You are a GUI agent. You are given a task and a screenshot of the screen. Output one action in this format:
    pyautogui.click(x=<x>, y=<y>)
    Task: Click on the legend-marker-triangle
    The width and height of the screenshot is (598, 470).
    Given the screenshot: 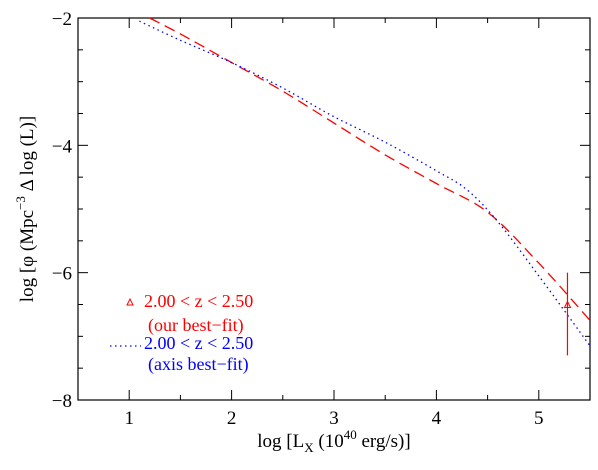 What is the action you would take?
    pyautogui.click(x=130, y=301)
    